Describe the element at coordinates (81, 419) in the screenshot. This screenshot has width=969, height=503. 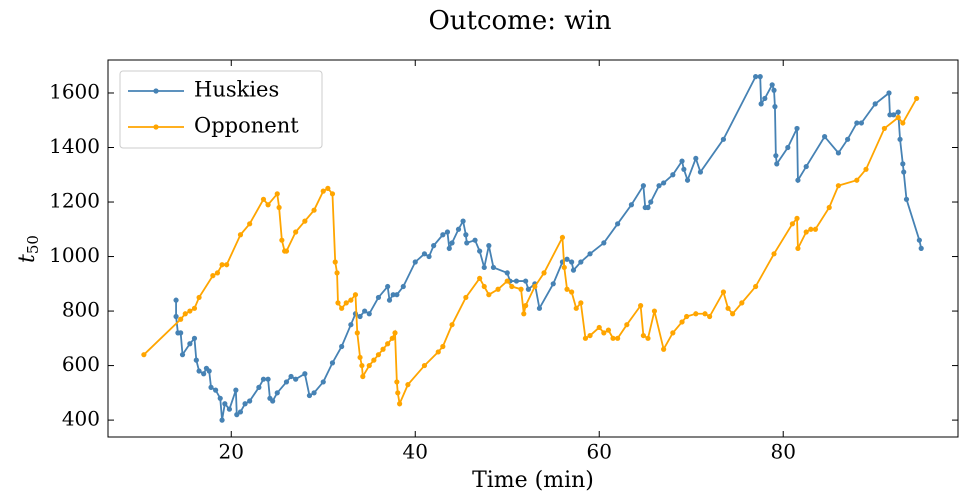
I see `y-tick-label: 400` at that location.